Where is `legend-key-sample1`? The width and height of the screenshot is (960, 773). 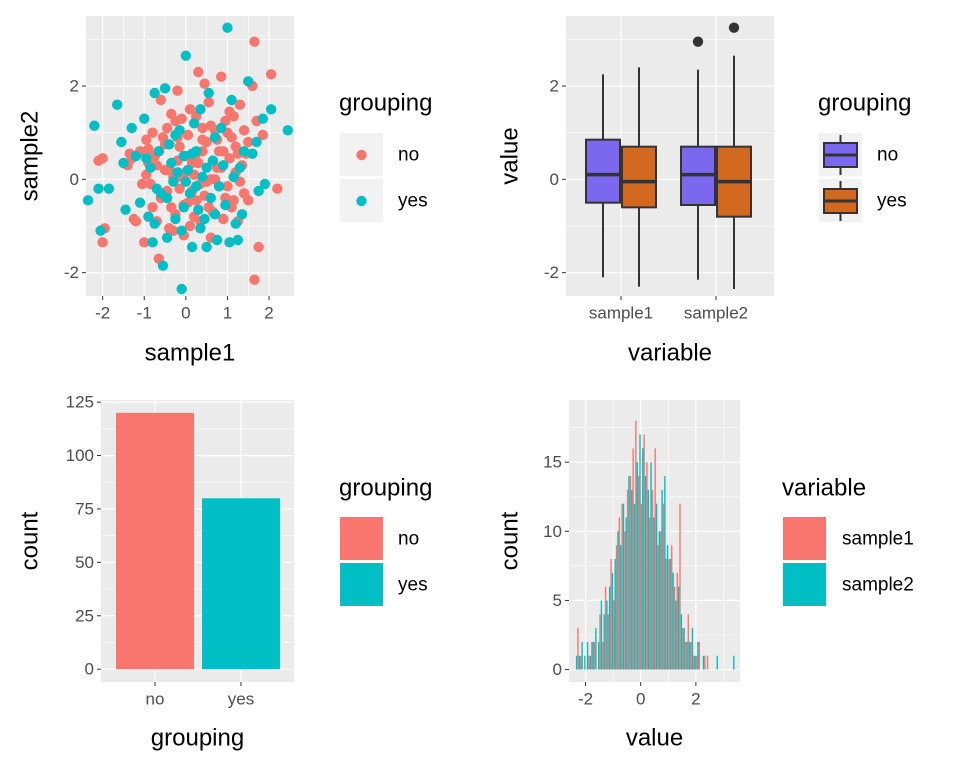 legend-key-sample1 is located at coordinates (804, 538).